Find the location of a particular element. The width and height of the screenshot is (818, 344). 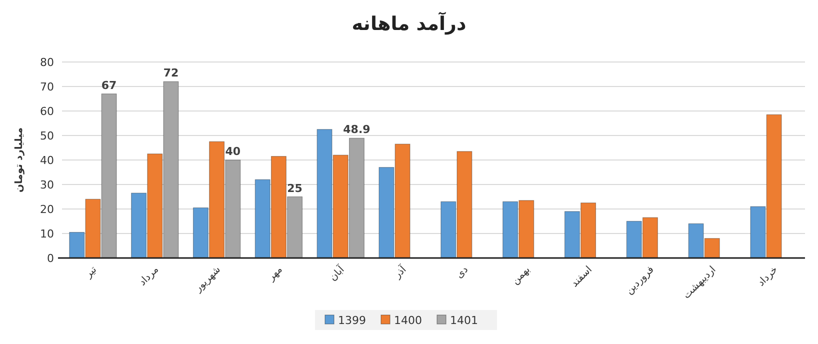

x-tick-label: شهریور is located at coordinates (207, 279).